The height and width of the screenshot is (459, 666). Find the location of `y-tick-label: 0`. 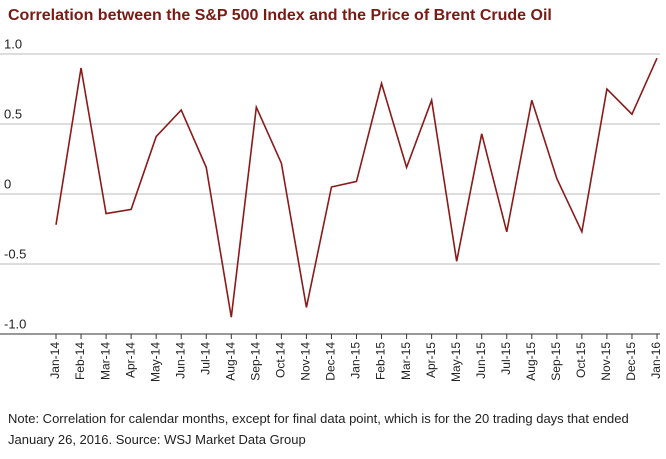

y-tick-label: 0 is located at coordinates (7, 183).